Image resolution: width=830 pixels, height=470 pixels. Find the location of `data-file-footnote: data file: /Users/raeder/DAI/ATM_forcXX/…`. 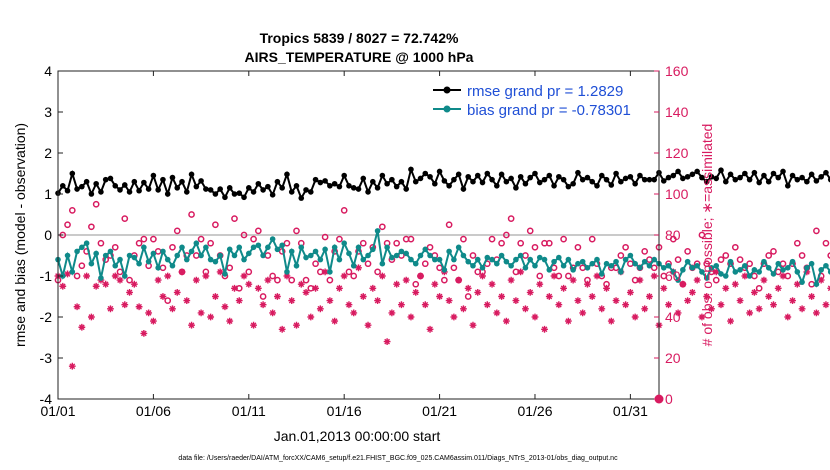

data-file-footnote: data file: /Users/raeder/DAI/ATM_forcXX/… is located at coordinates (398, 458).